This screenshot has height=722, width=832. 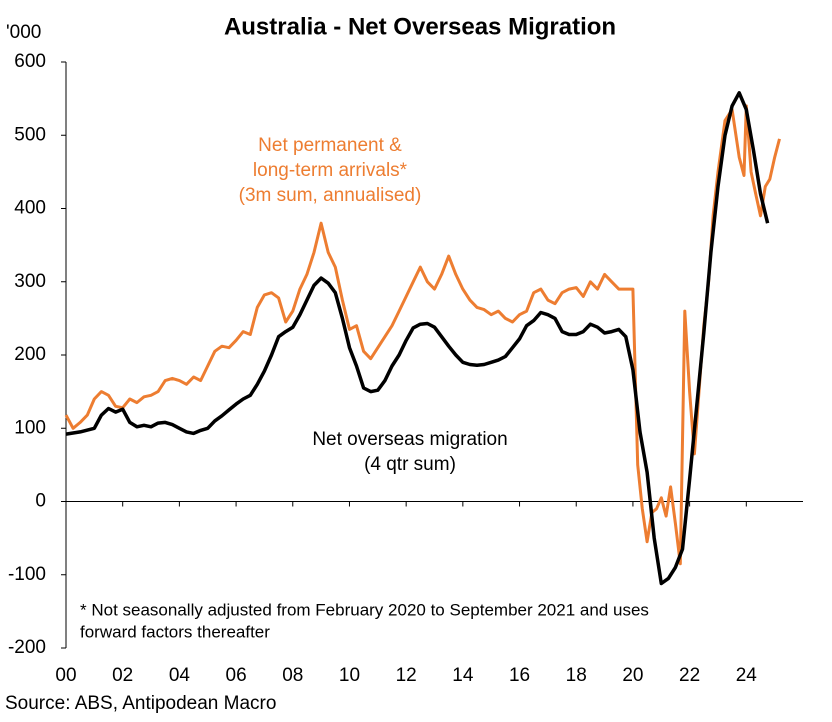 I want to click on footnote: forward factors thereafter, so click(x=175, y=631).